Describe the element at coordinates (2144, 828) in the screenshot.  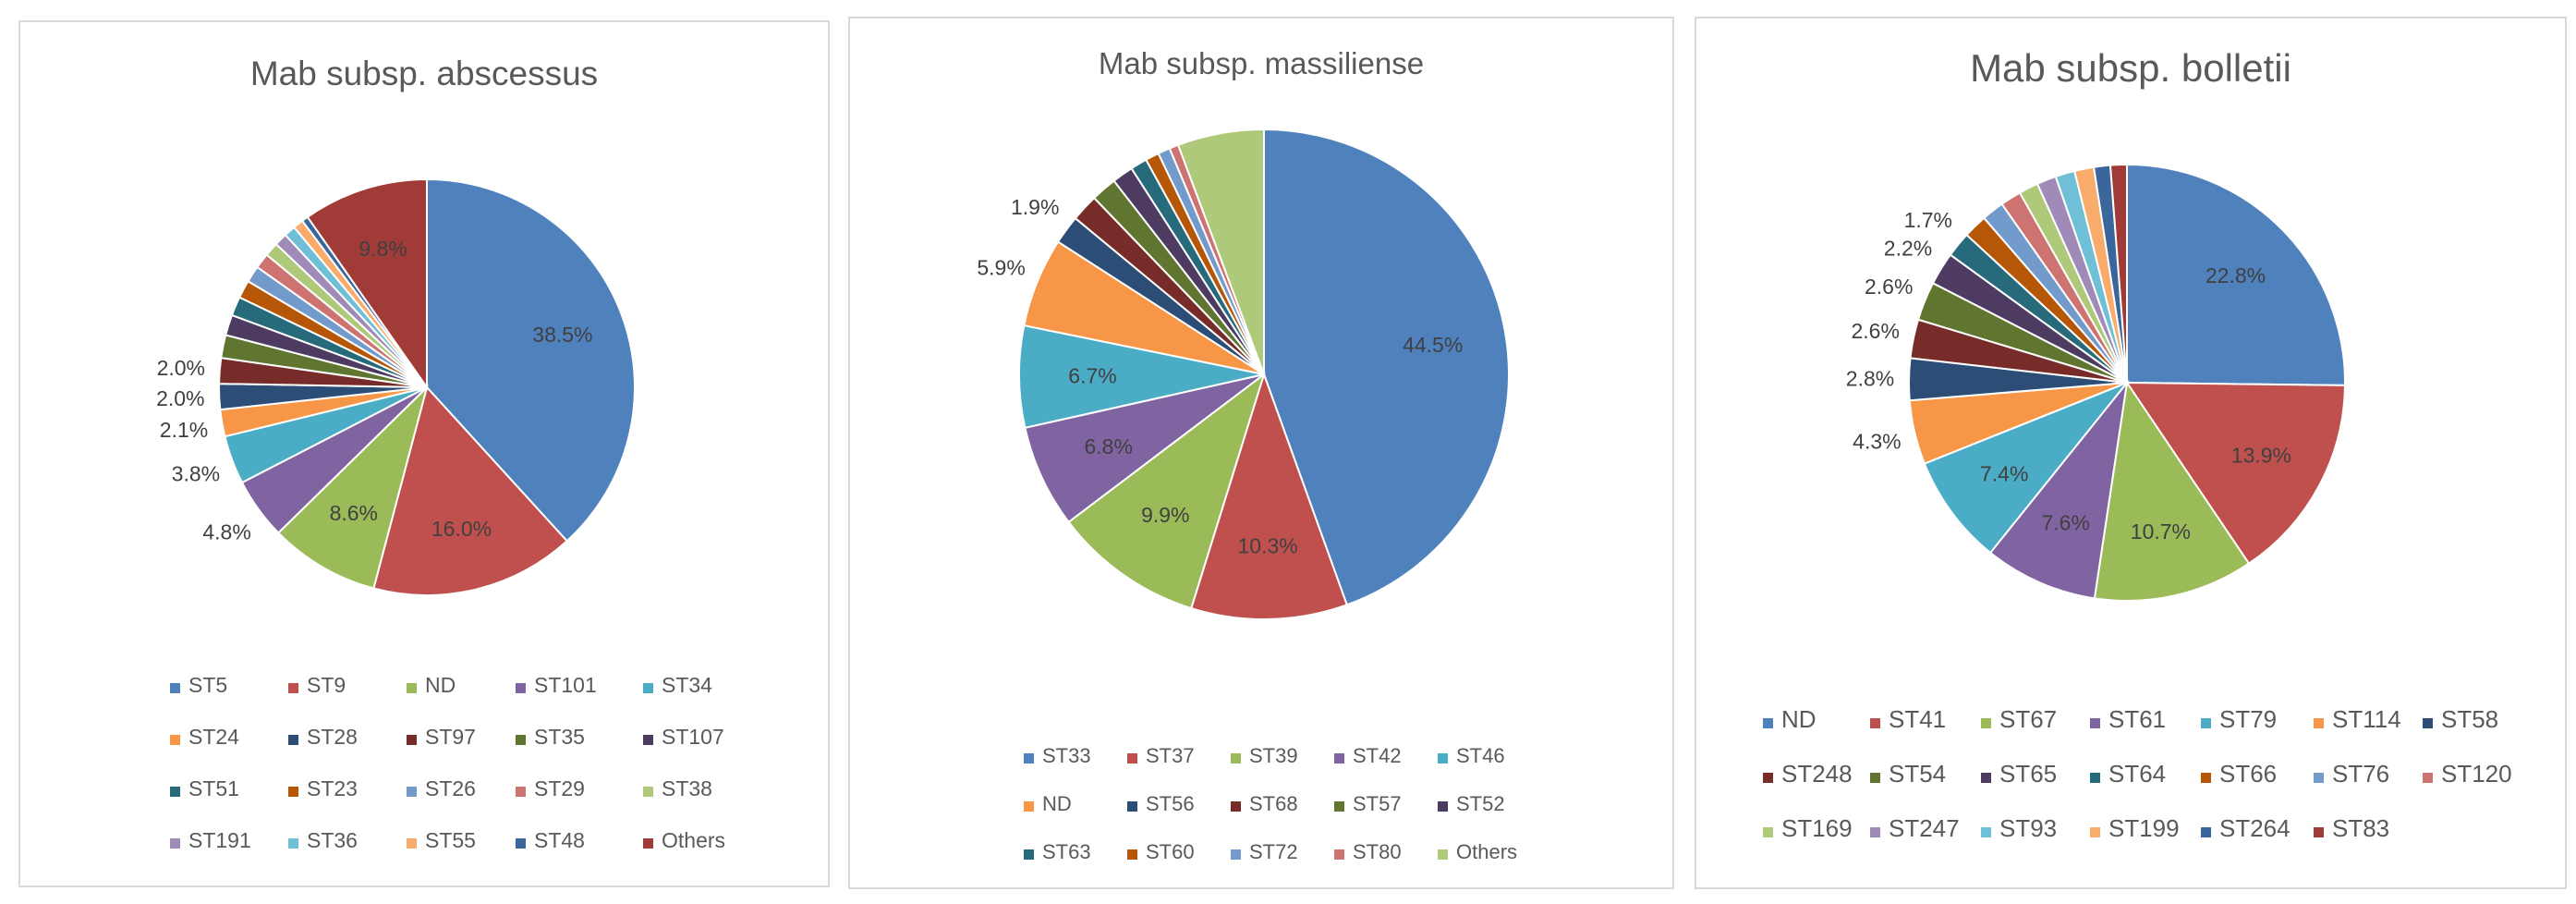
I see `legend-label: ST199` at that location.